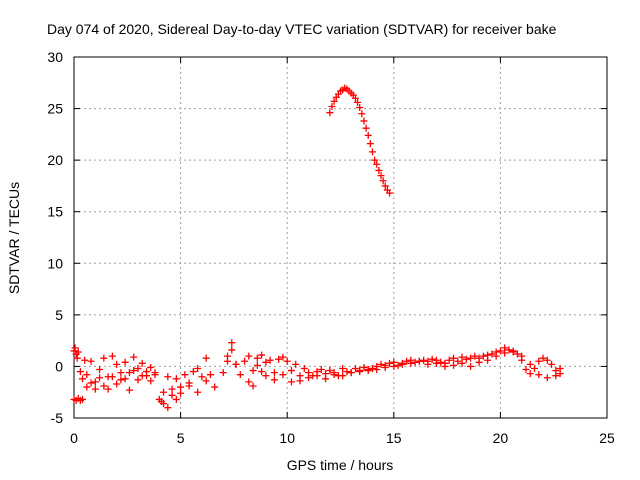 The image size is (640, 480). I want to click on x-tick-label: 5, so click(181, 438).